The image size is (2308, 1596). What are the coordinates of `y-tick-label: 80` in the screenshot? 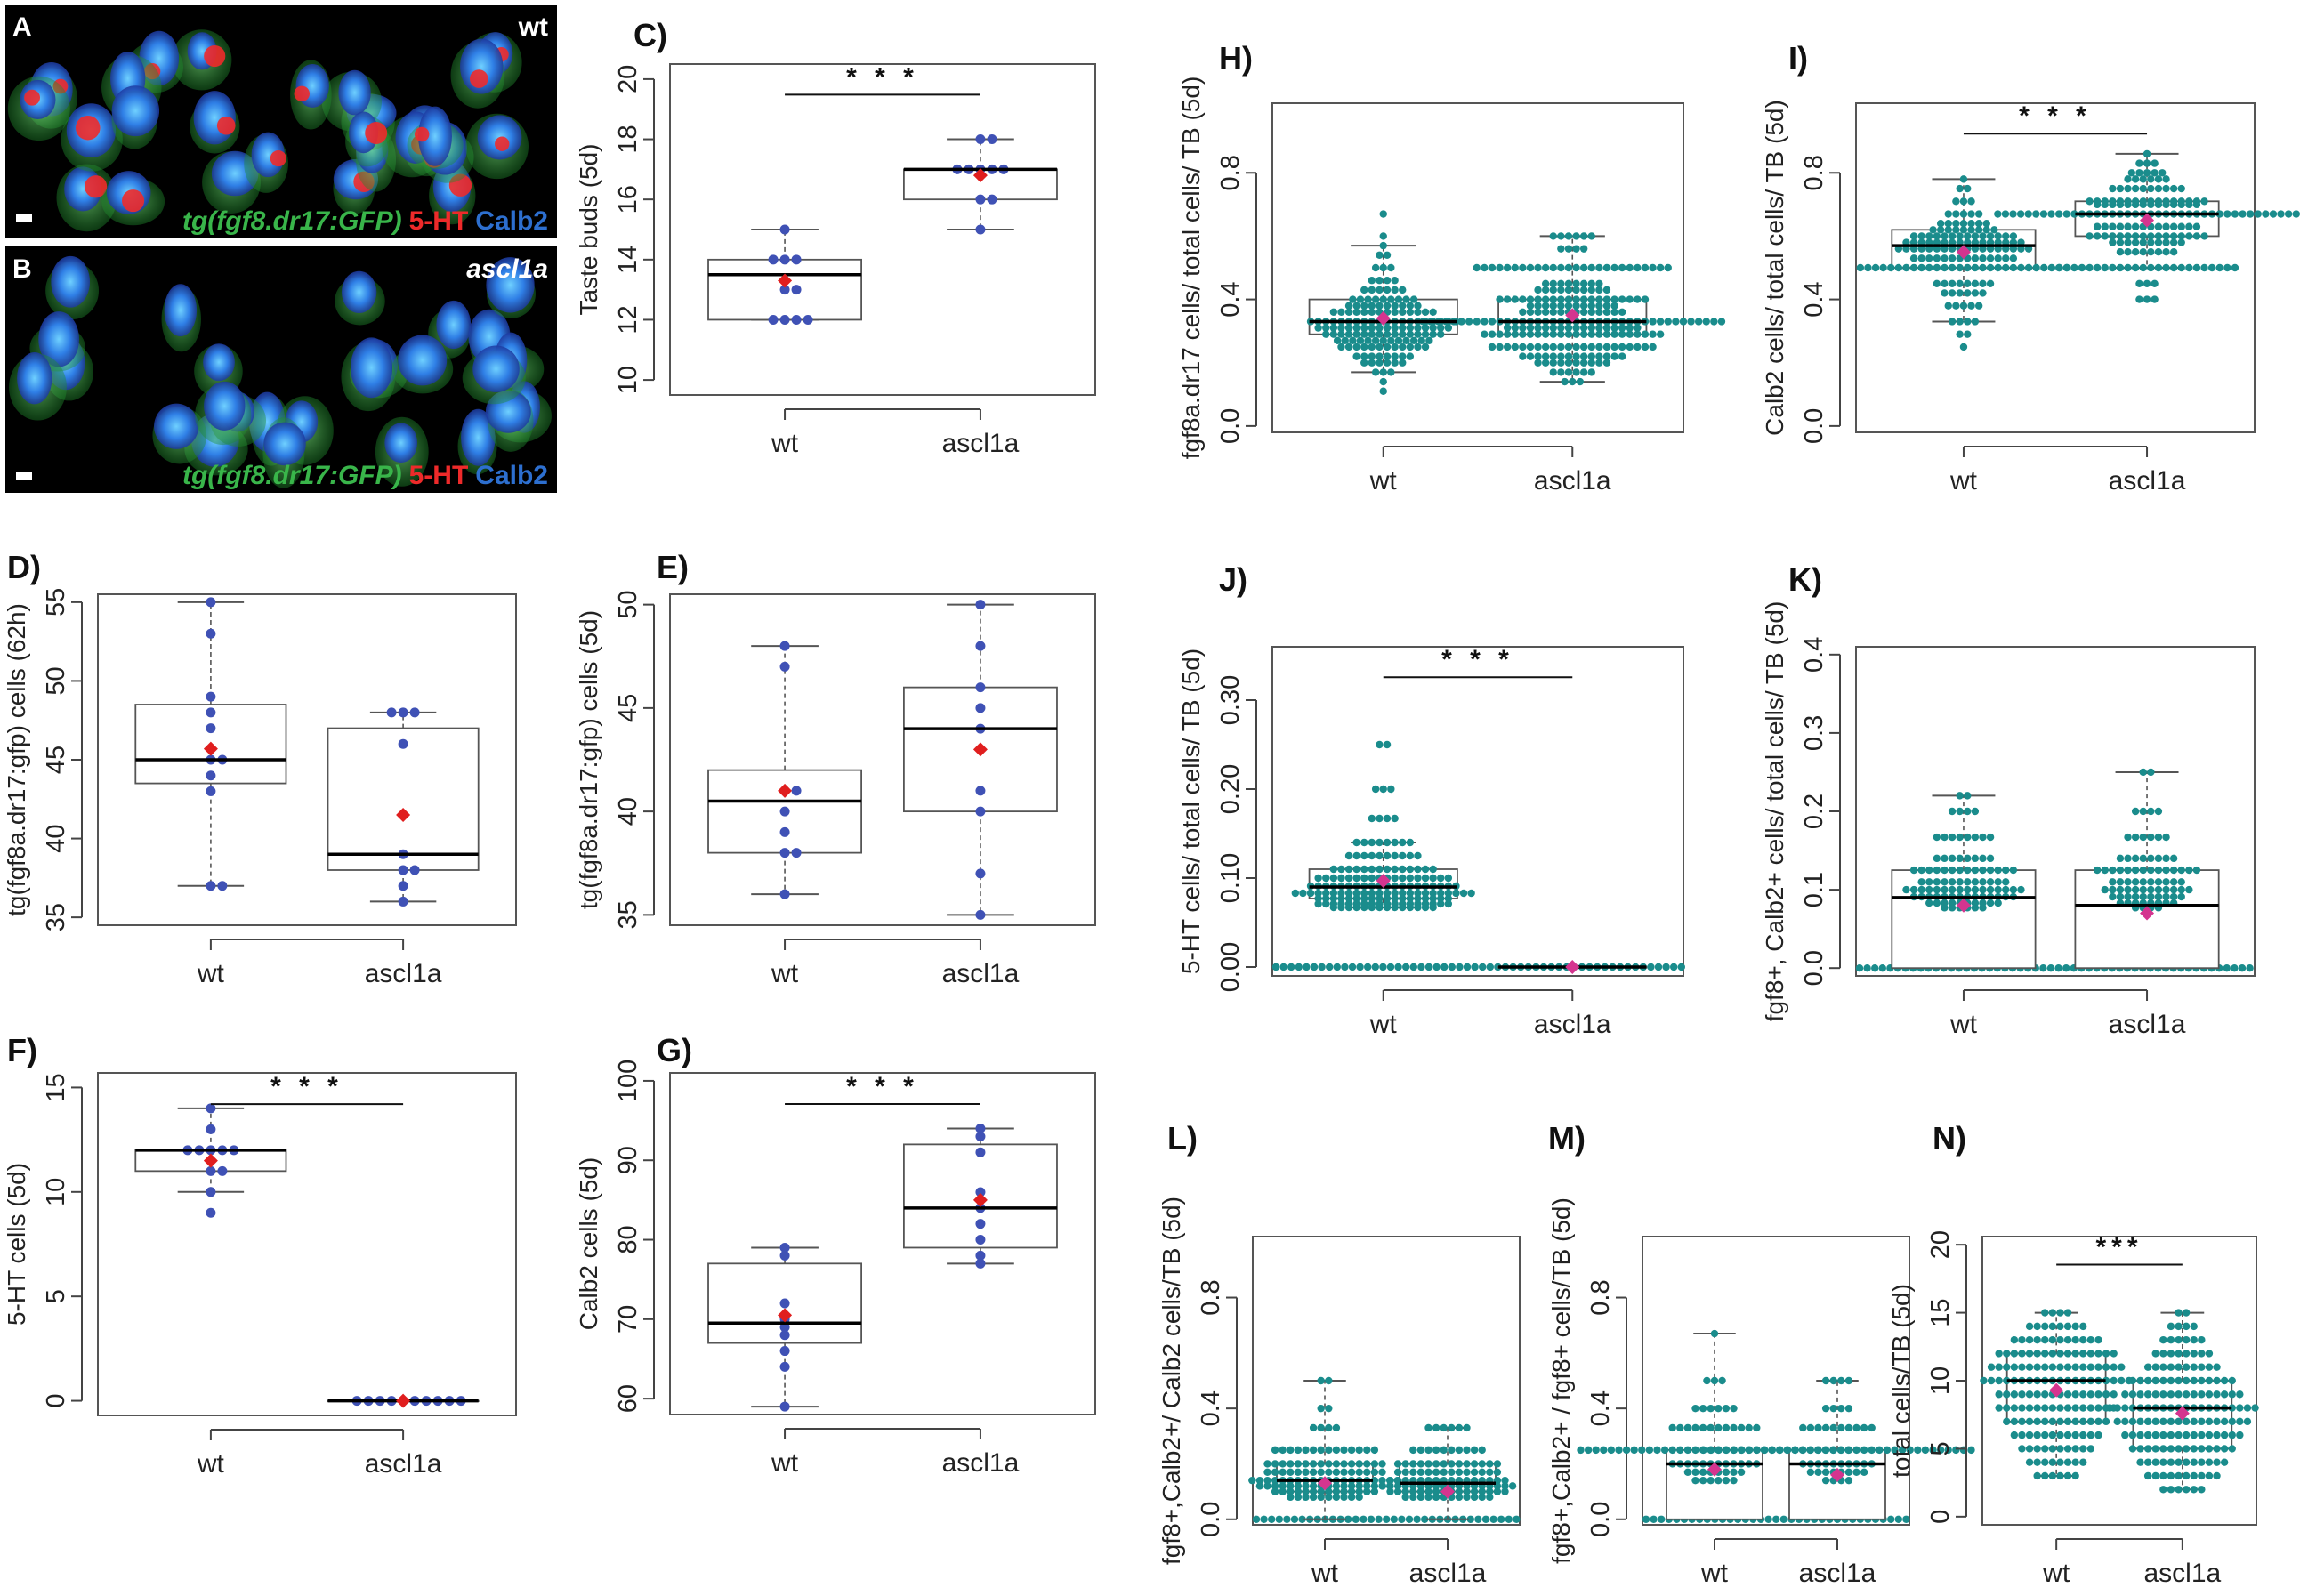 It's located at (628, 1239).